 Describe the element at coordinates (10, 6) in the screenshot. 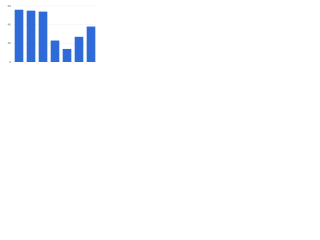

I see `y-tick-label: 60` at that location.